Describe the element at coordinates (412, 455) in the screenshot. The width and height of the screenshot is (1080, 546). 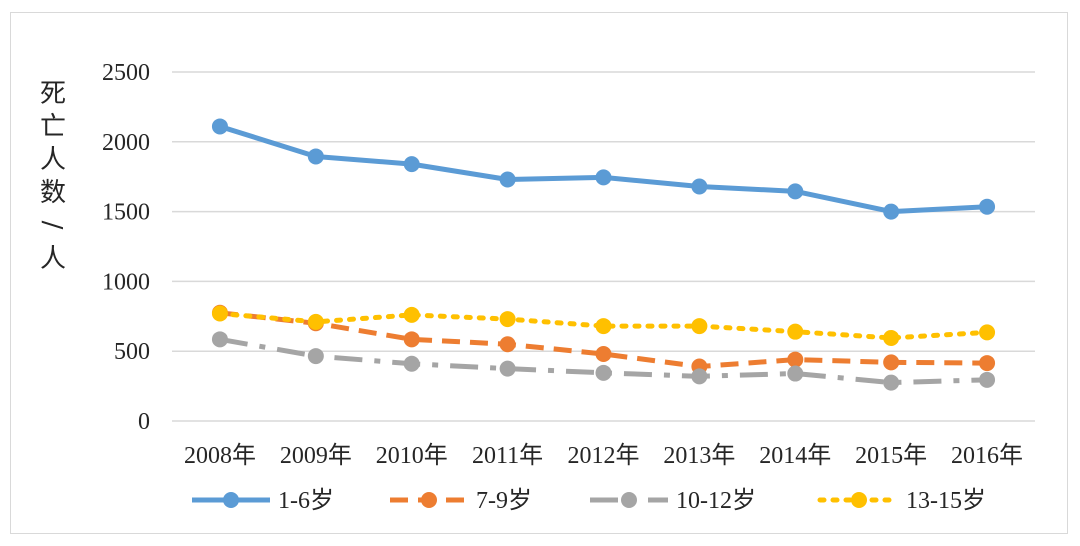
I see `x-tick-label-3: 2010年` at that location.